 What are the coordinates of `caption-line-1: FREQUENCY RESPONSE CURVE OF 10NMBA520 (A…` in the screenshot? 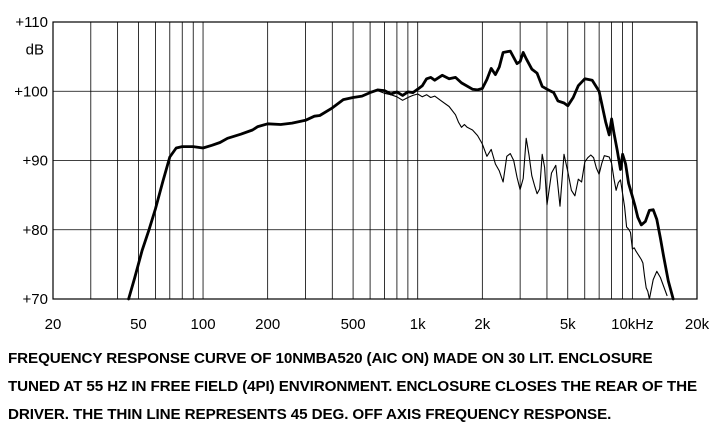 It's located at (330, 358).